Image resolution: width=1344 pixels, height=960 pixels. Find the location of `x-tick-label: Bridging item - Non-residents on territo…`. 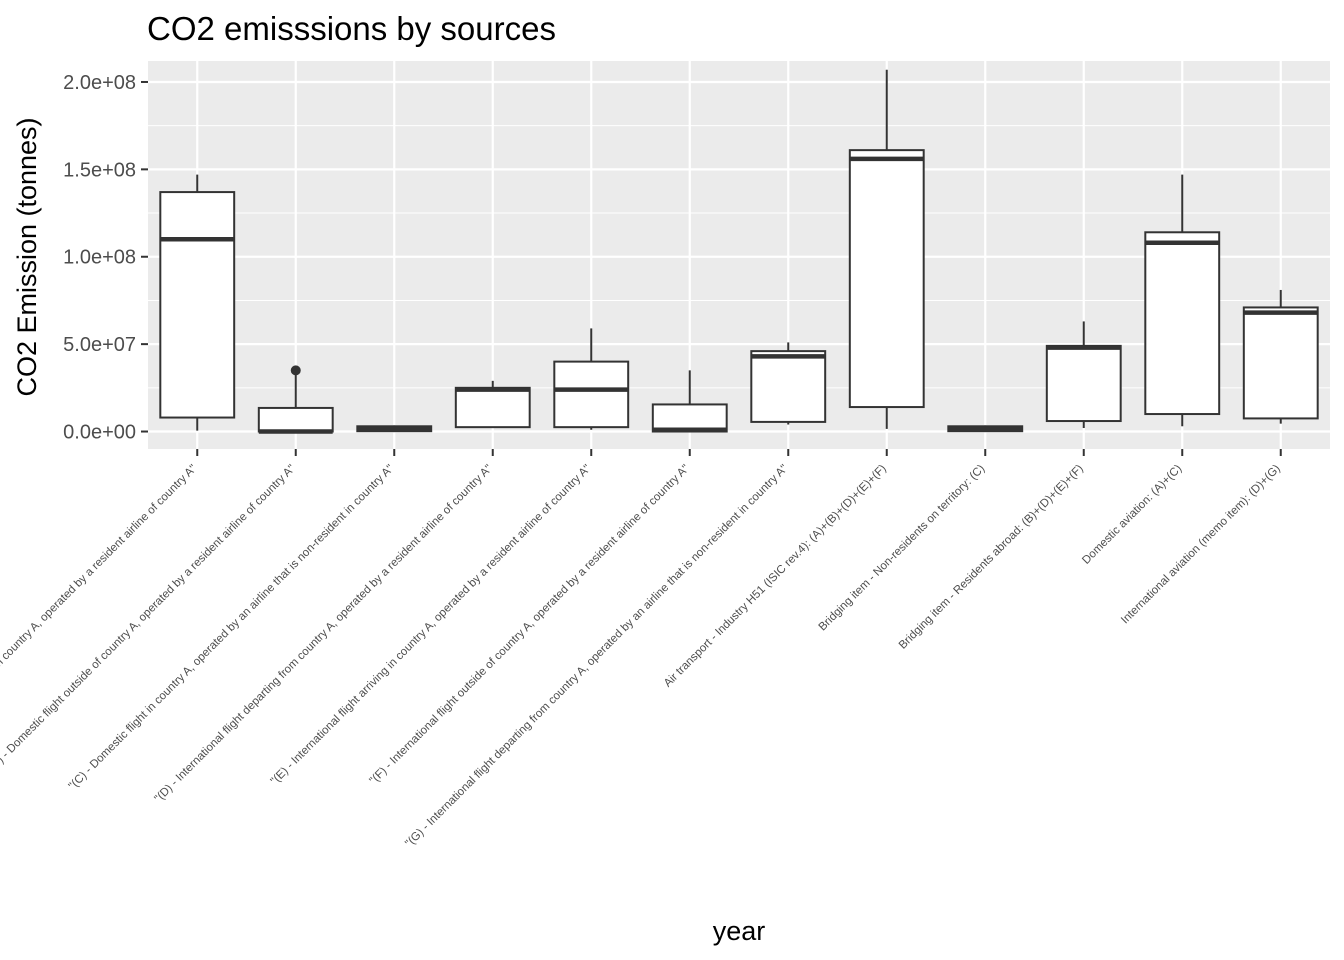

x-tick-label: Bridging item - Non-residents on territo… is located at coordinates (902, 548).